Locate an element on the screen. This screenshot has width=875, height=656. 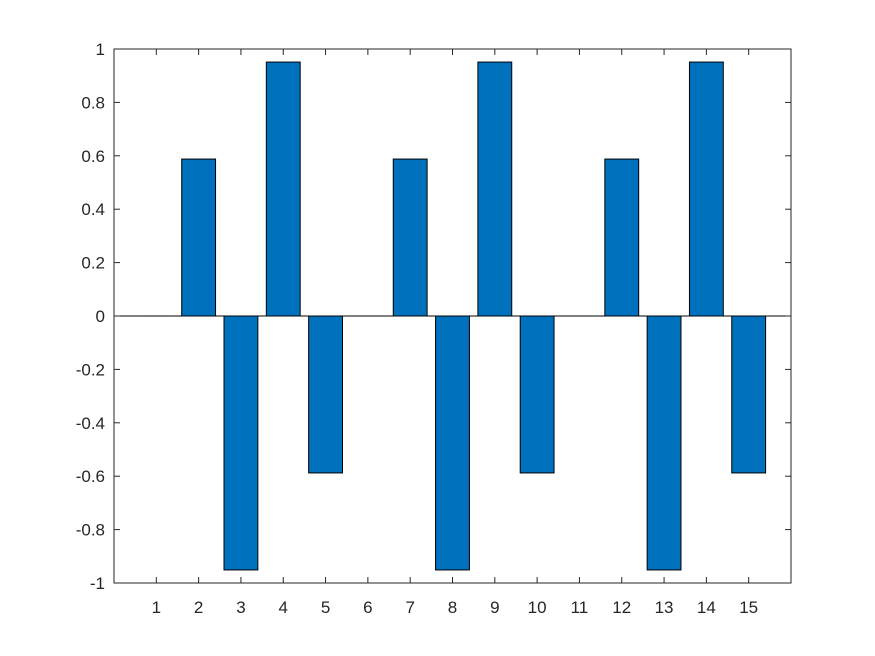
x-tick-label: 4 is located at coordinates (283, 607).